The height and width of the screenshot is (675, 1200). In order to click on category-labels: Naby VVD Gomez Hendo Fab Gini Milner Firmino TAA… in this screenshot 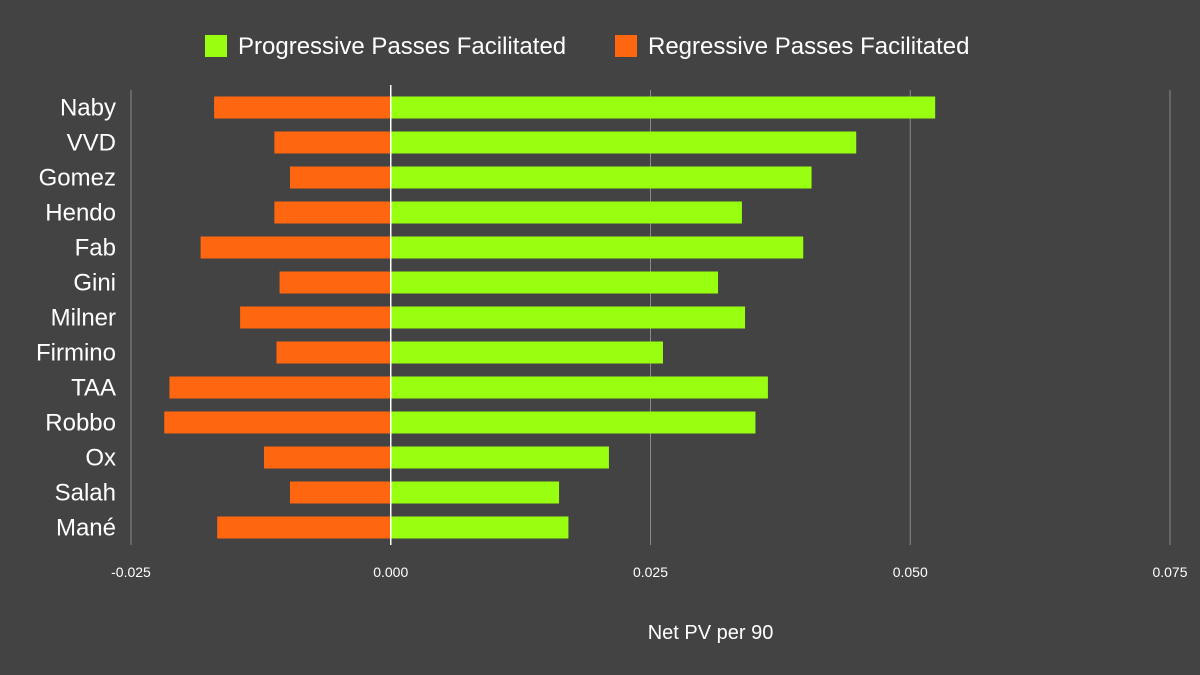, I will do `click(76, 318)`.